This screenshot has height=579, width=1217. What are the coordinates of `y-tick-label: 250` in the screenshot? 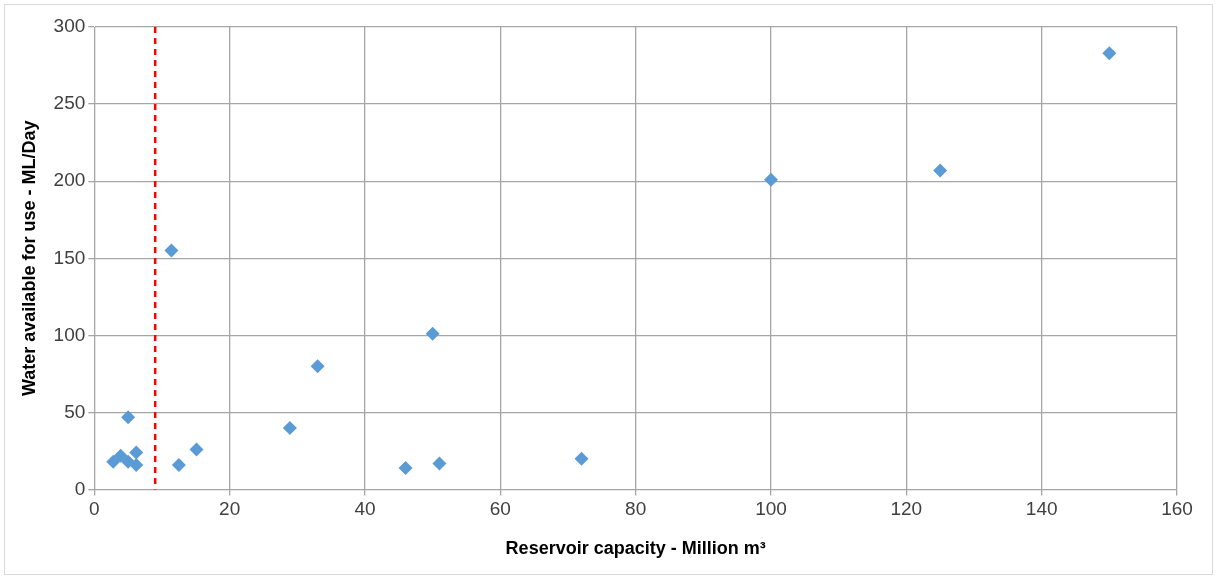 It's located at (69, 103).